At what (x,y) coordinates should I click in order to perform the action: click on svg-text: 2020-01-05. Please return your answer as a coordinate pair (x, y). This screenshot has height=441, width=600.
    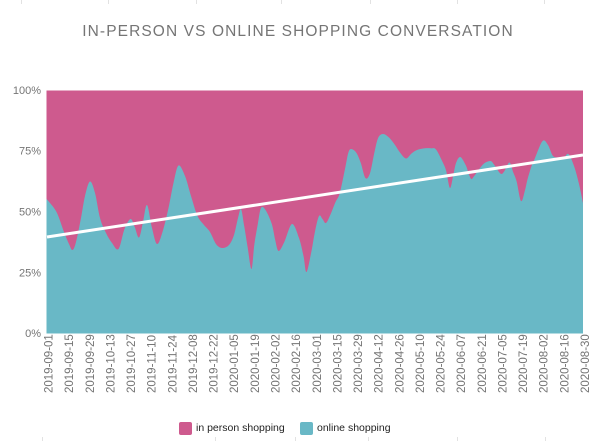
    Looking at the image, I should click on (235, 363).